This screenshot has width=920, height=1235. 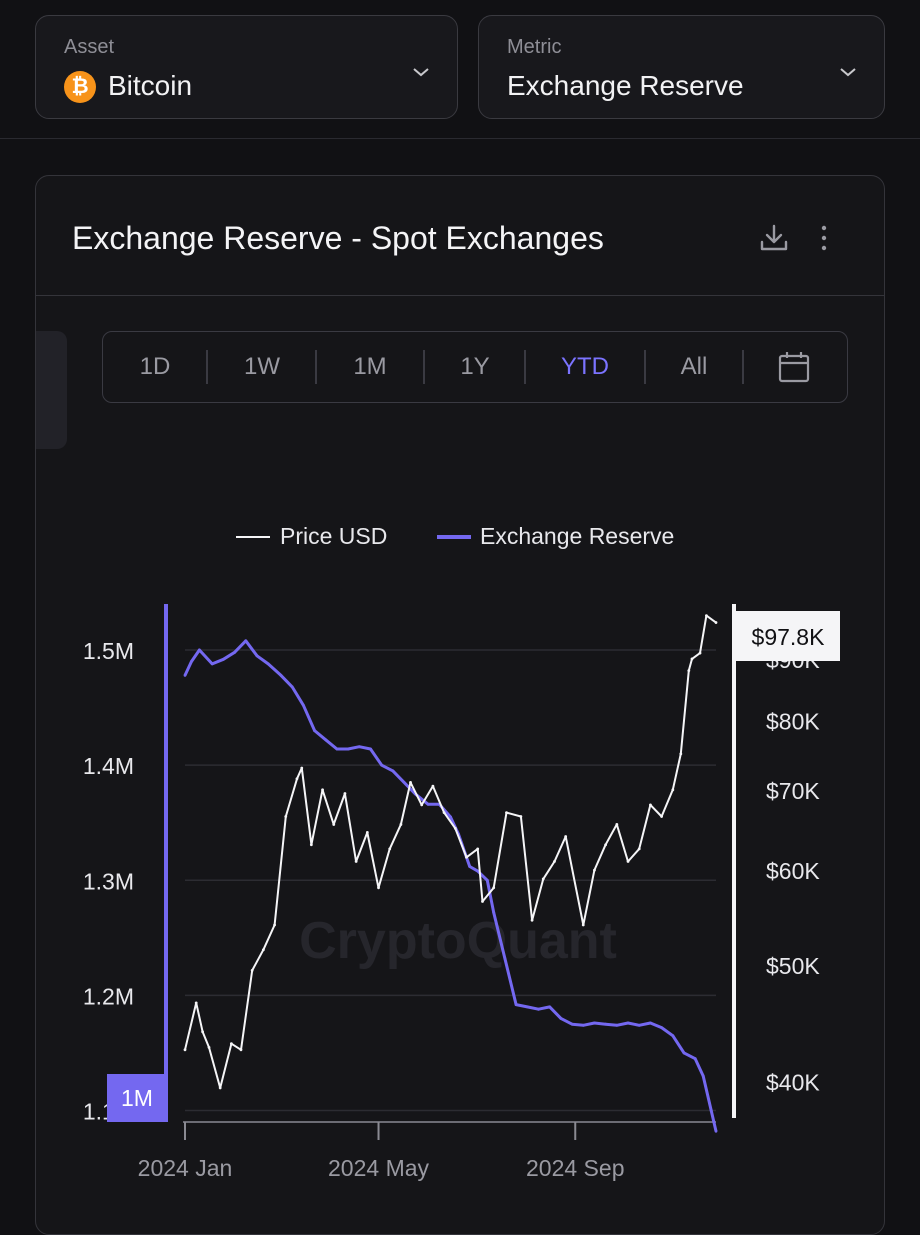 I want to click on side-panel-tab, so click(x=51, y=390).